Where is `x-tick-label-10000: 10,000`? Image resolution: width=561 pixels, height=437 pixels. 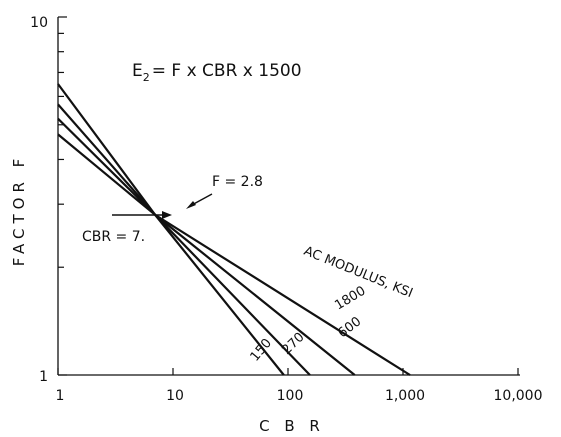
x-tick-label-10000: 10,000 is located at coordinates (518, 396).